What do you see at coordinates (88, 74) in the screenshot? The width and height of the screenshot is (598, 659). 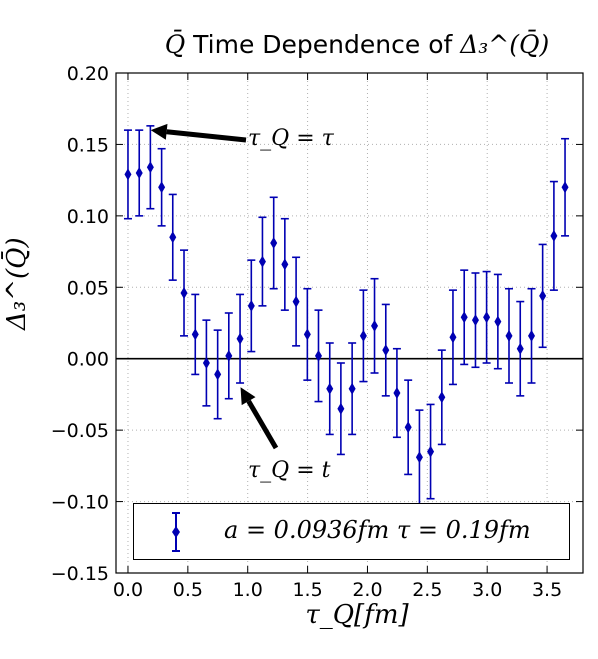 I see `y-tick-label: 0.20` at bounding box center [88, 74].